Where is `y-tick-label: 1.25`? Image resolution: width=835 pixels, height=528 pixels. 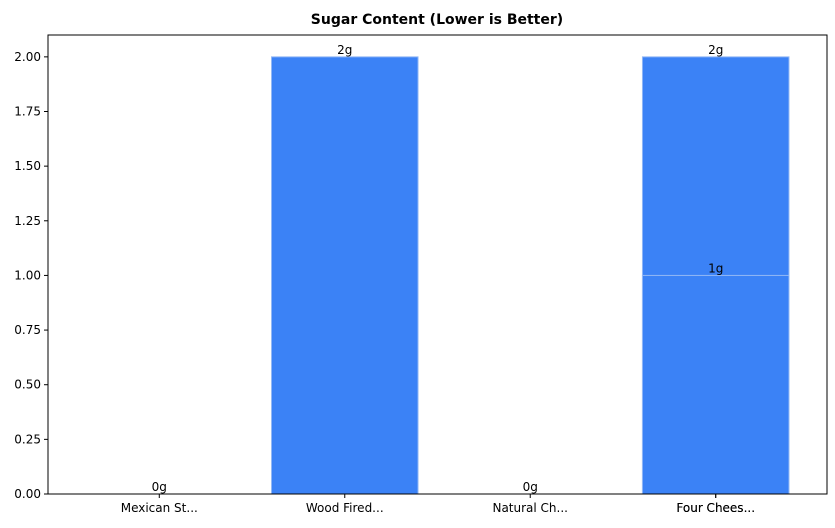
y-tick-label: 1.25 is located at coordinates (27, 221).